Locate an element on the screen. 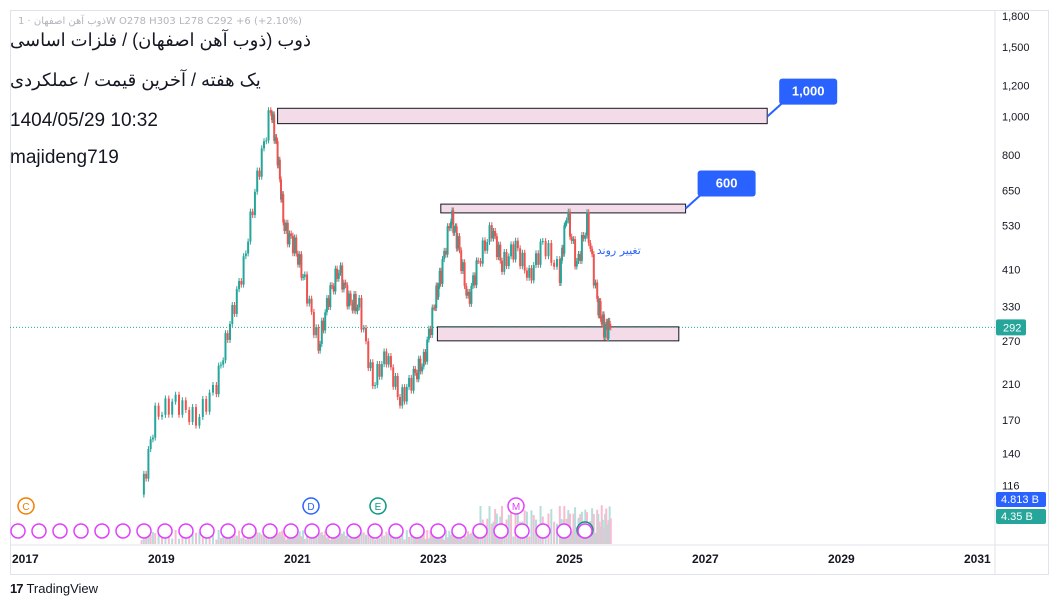  x-tick-label-6: 2029 is located at coordinates (841, 559).